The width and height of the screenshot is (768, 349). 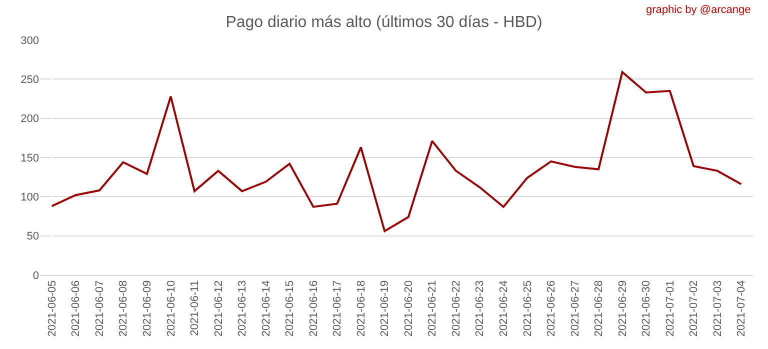 I want to click on x-tick-label: 2021-06-09, so click(x=148, y=308).